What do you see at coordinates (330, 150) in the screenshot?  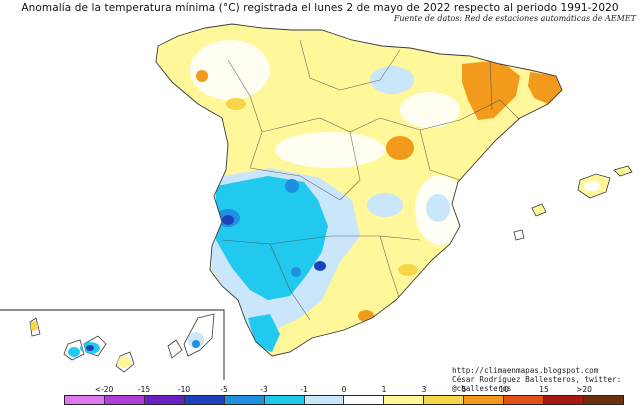 I see `anomaly-area-central-white` at bounding box center [330, 150].